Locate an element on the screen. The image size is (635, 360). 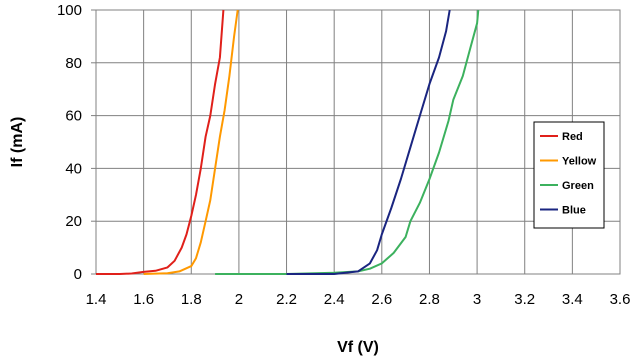
x-tick-labels: 1.4 1.6 1.8 2 2.2 2.4 2.6 2.8 3 3.2 3.4 3.6 is located at coordinates (358, 299).